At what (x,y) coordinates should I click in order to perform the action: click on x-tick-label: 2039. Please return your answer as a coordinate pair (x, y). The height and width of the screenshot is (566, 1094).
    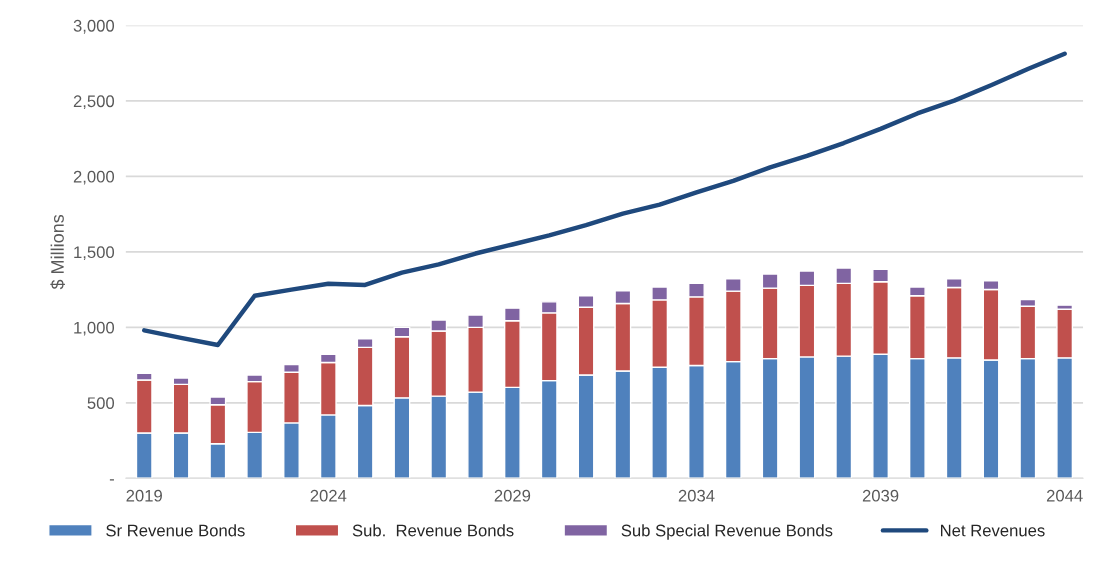
    Looking at the image, I should click on (880, 495).